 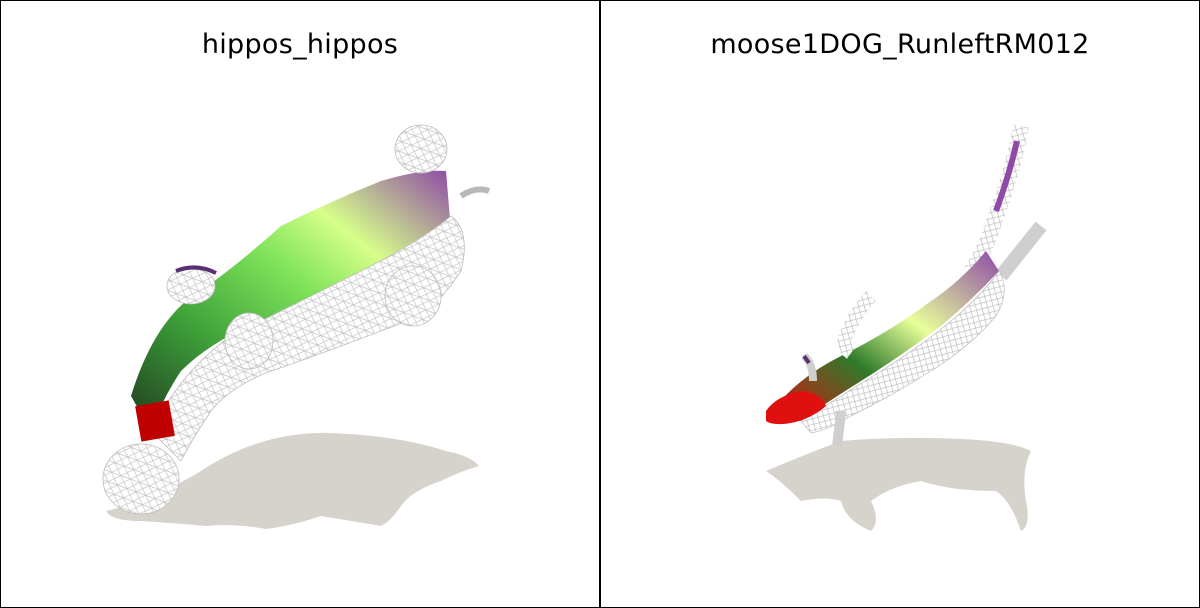 What do you see at coordinates (421, 149) in the screenshot?
I see `foot-top-right` at bounding box center [421, 149].